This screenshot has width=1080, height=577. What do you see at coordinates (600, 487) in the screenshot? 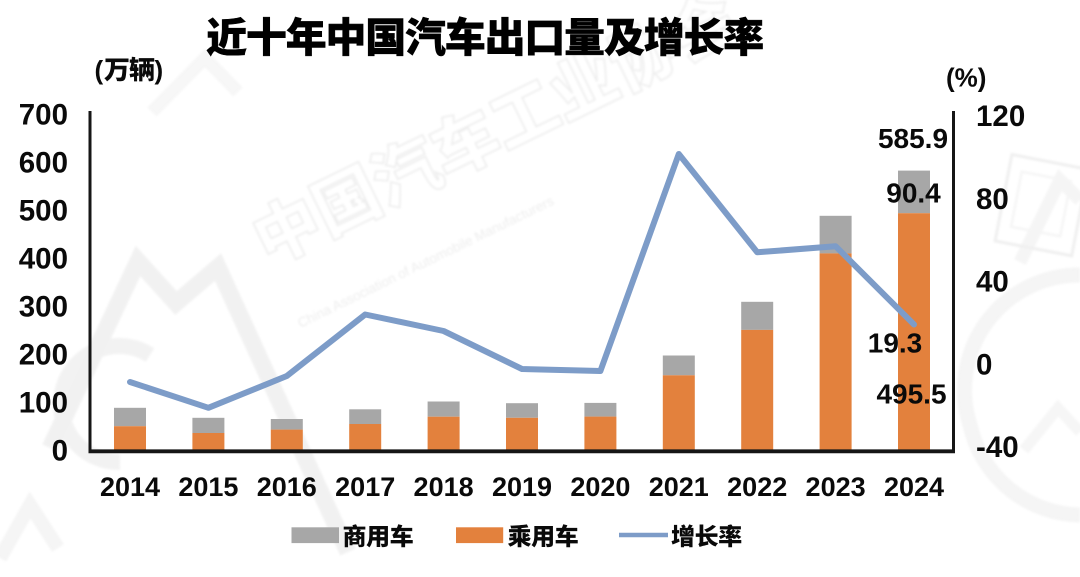
I see `svg-text: 2020` at bounding box center [600, 487].